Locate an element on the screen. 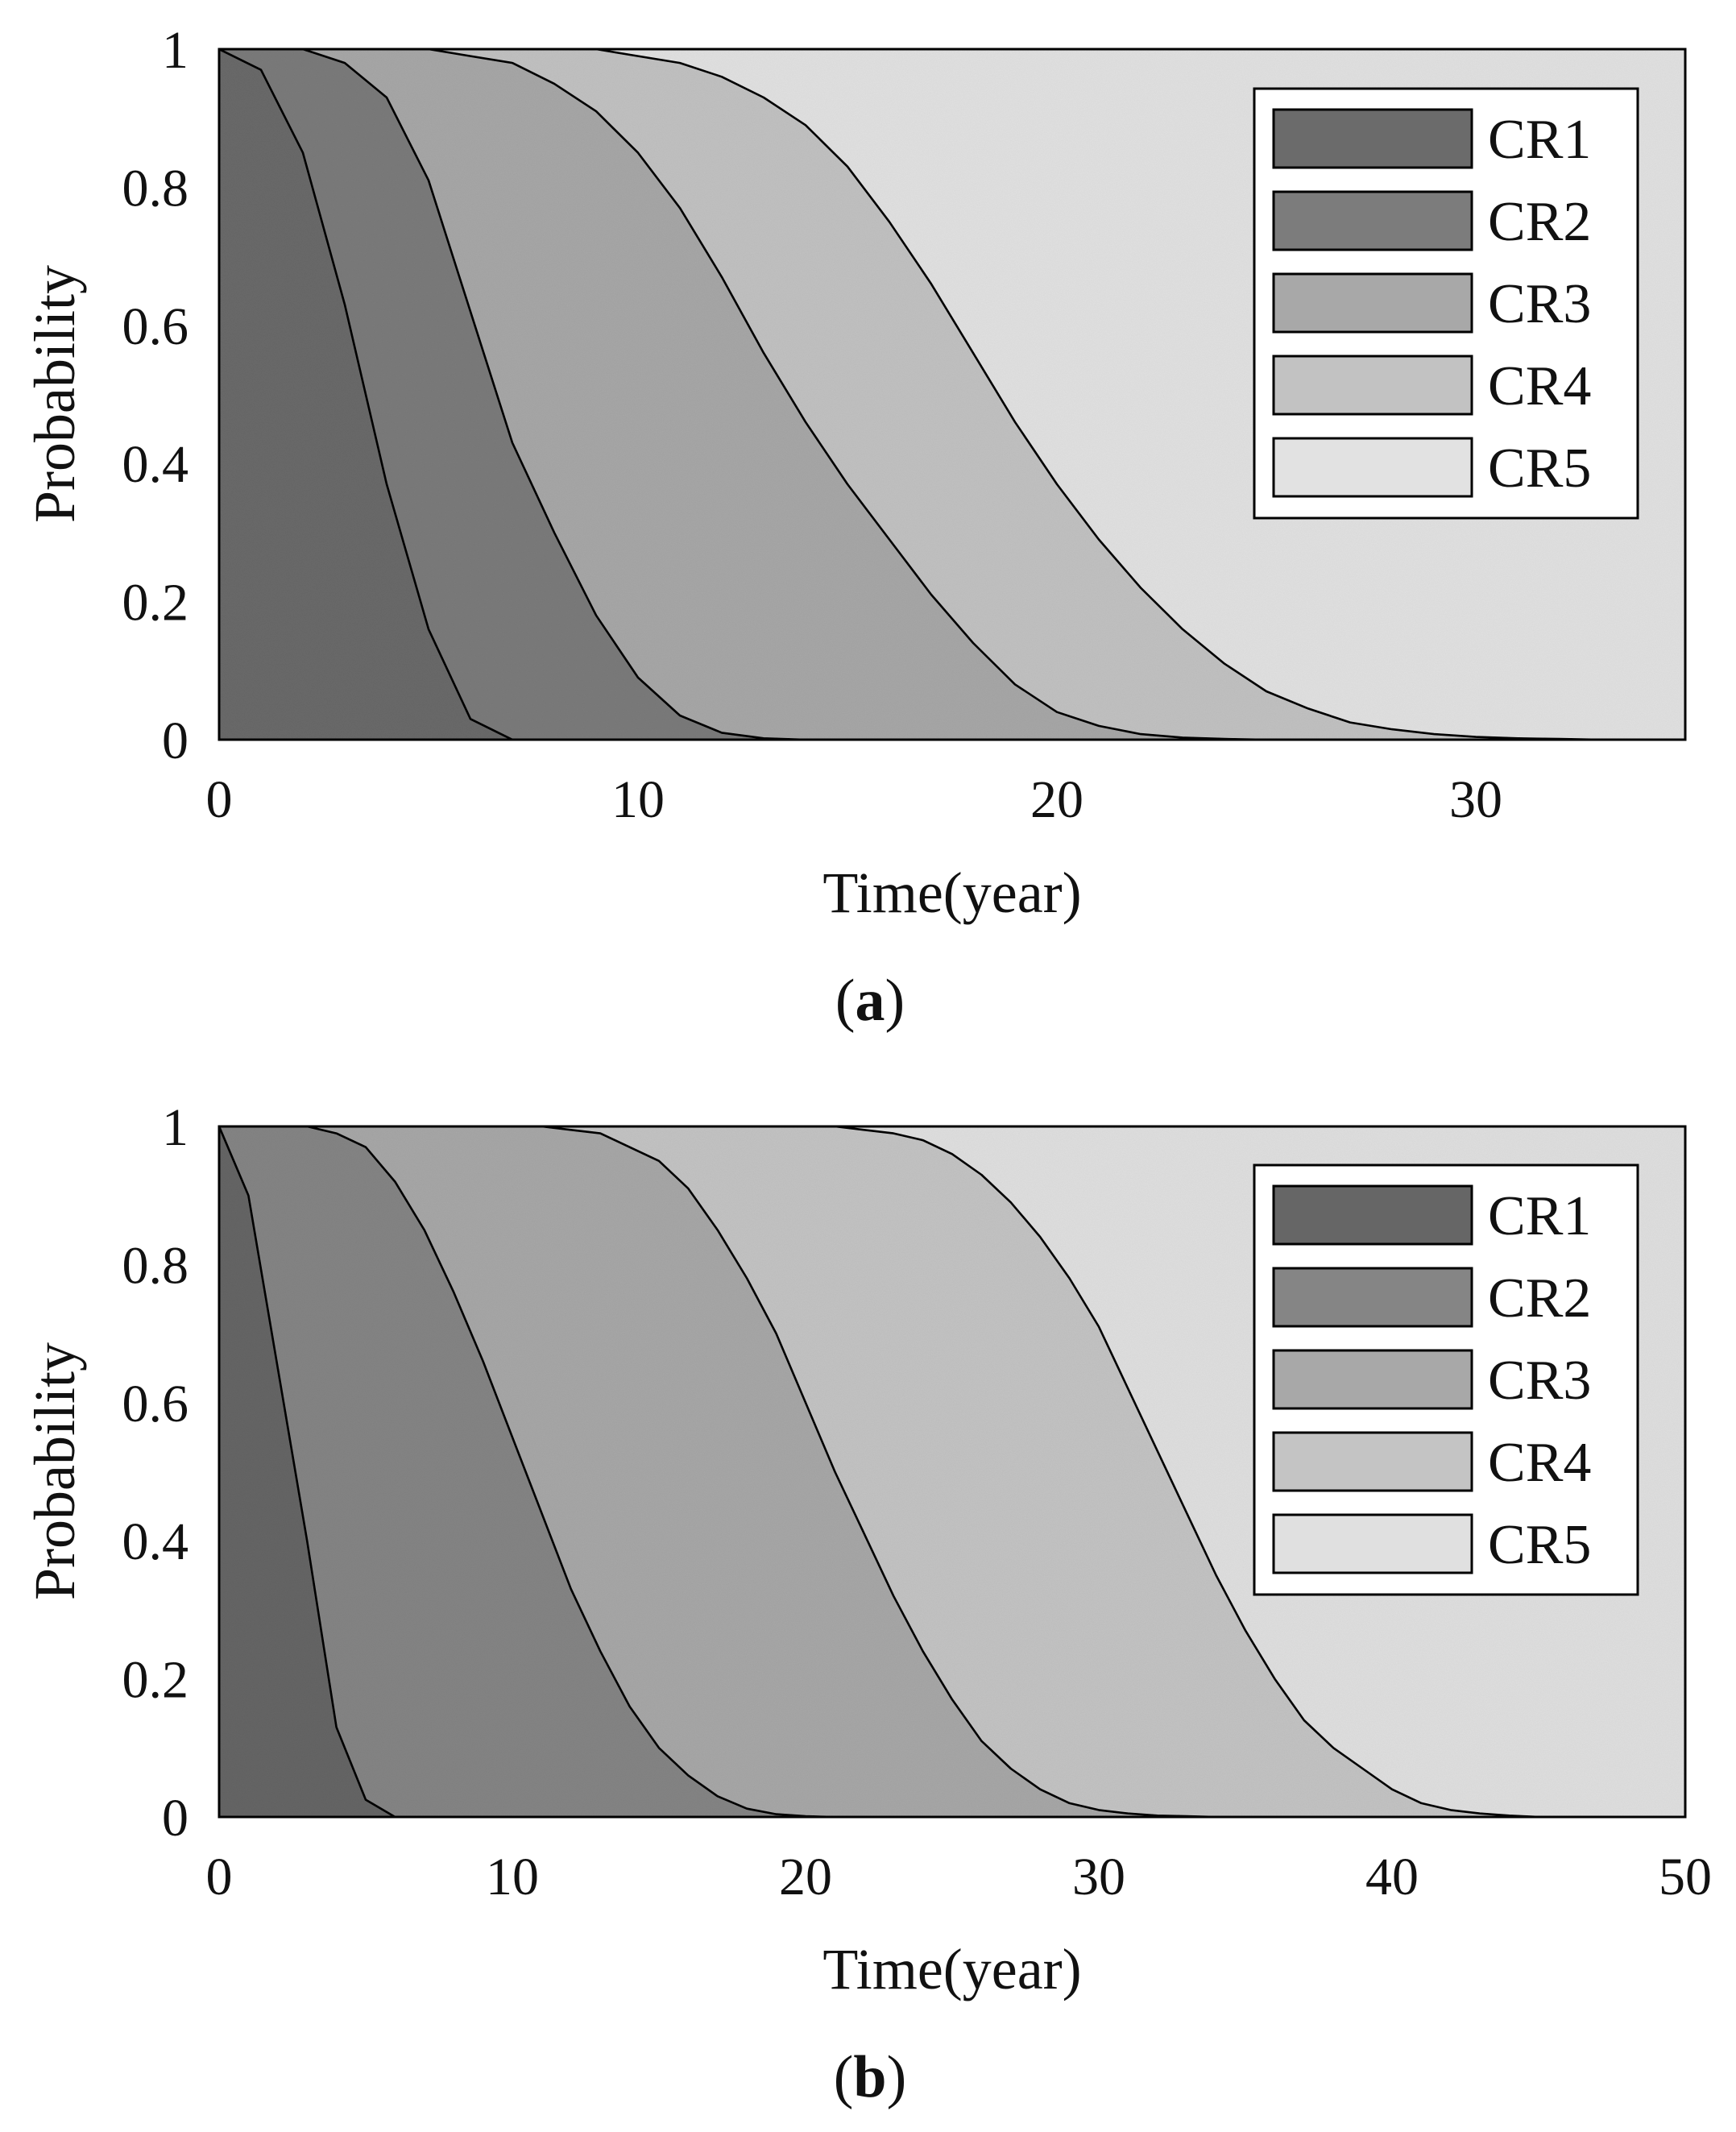 This screenshot has width=1736, height=2132. chart-b-xtick-label: 50 is located at coordinates (1686, 1877).